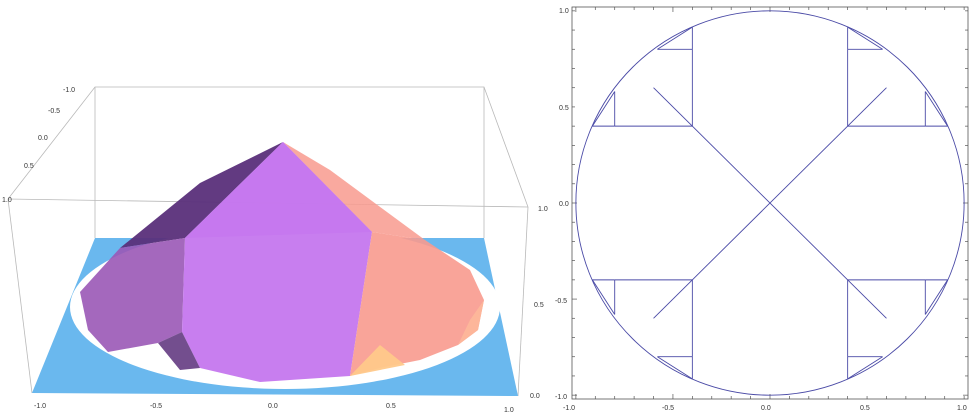  What do you see at coordinates (561, 397) in the screenshot?
I see `rtick-y-neg1: -1.0` at bounding box center [561, 397].